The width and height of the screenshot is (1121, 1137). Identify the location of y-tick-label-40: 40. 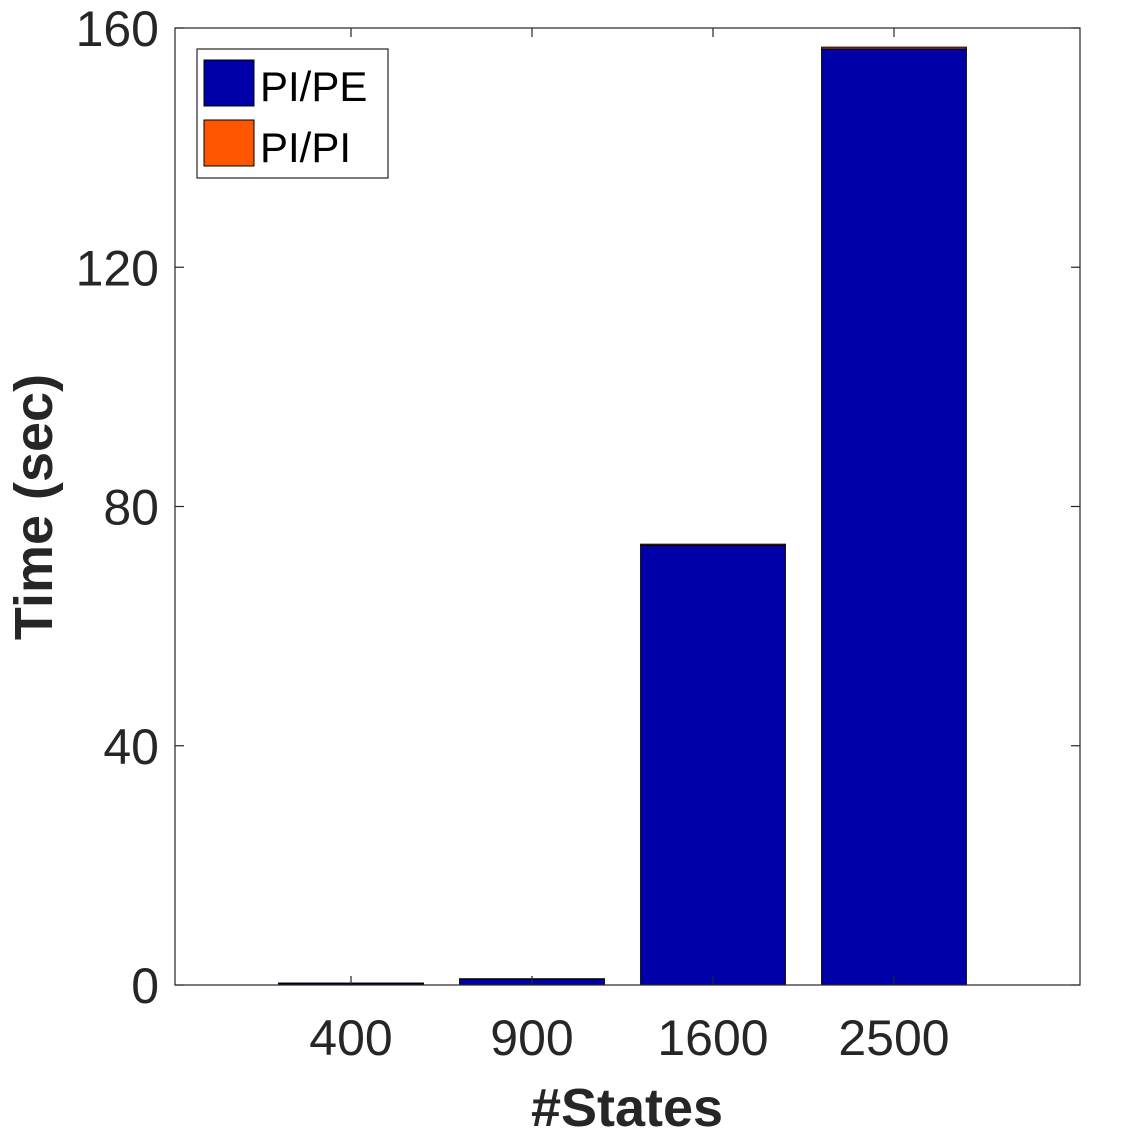
(131, 747).